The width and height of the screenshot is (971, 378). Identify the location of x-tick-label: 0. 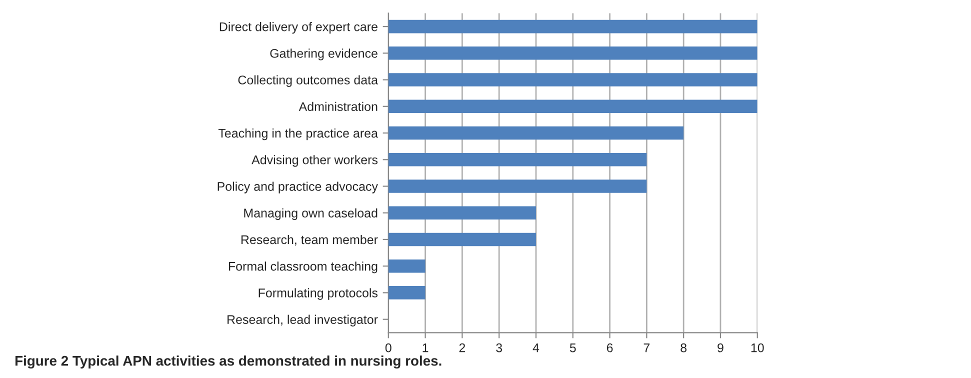
(388, 347).